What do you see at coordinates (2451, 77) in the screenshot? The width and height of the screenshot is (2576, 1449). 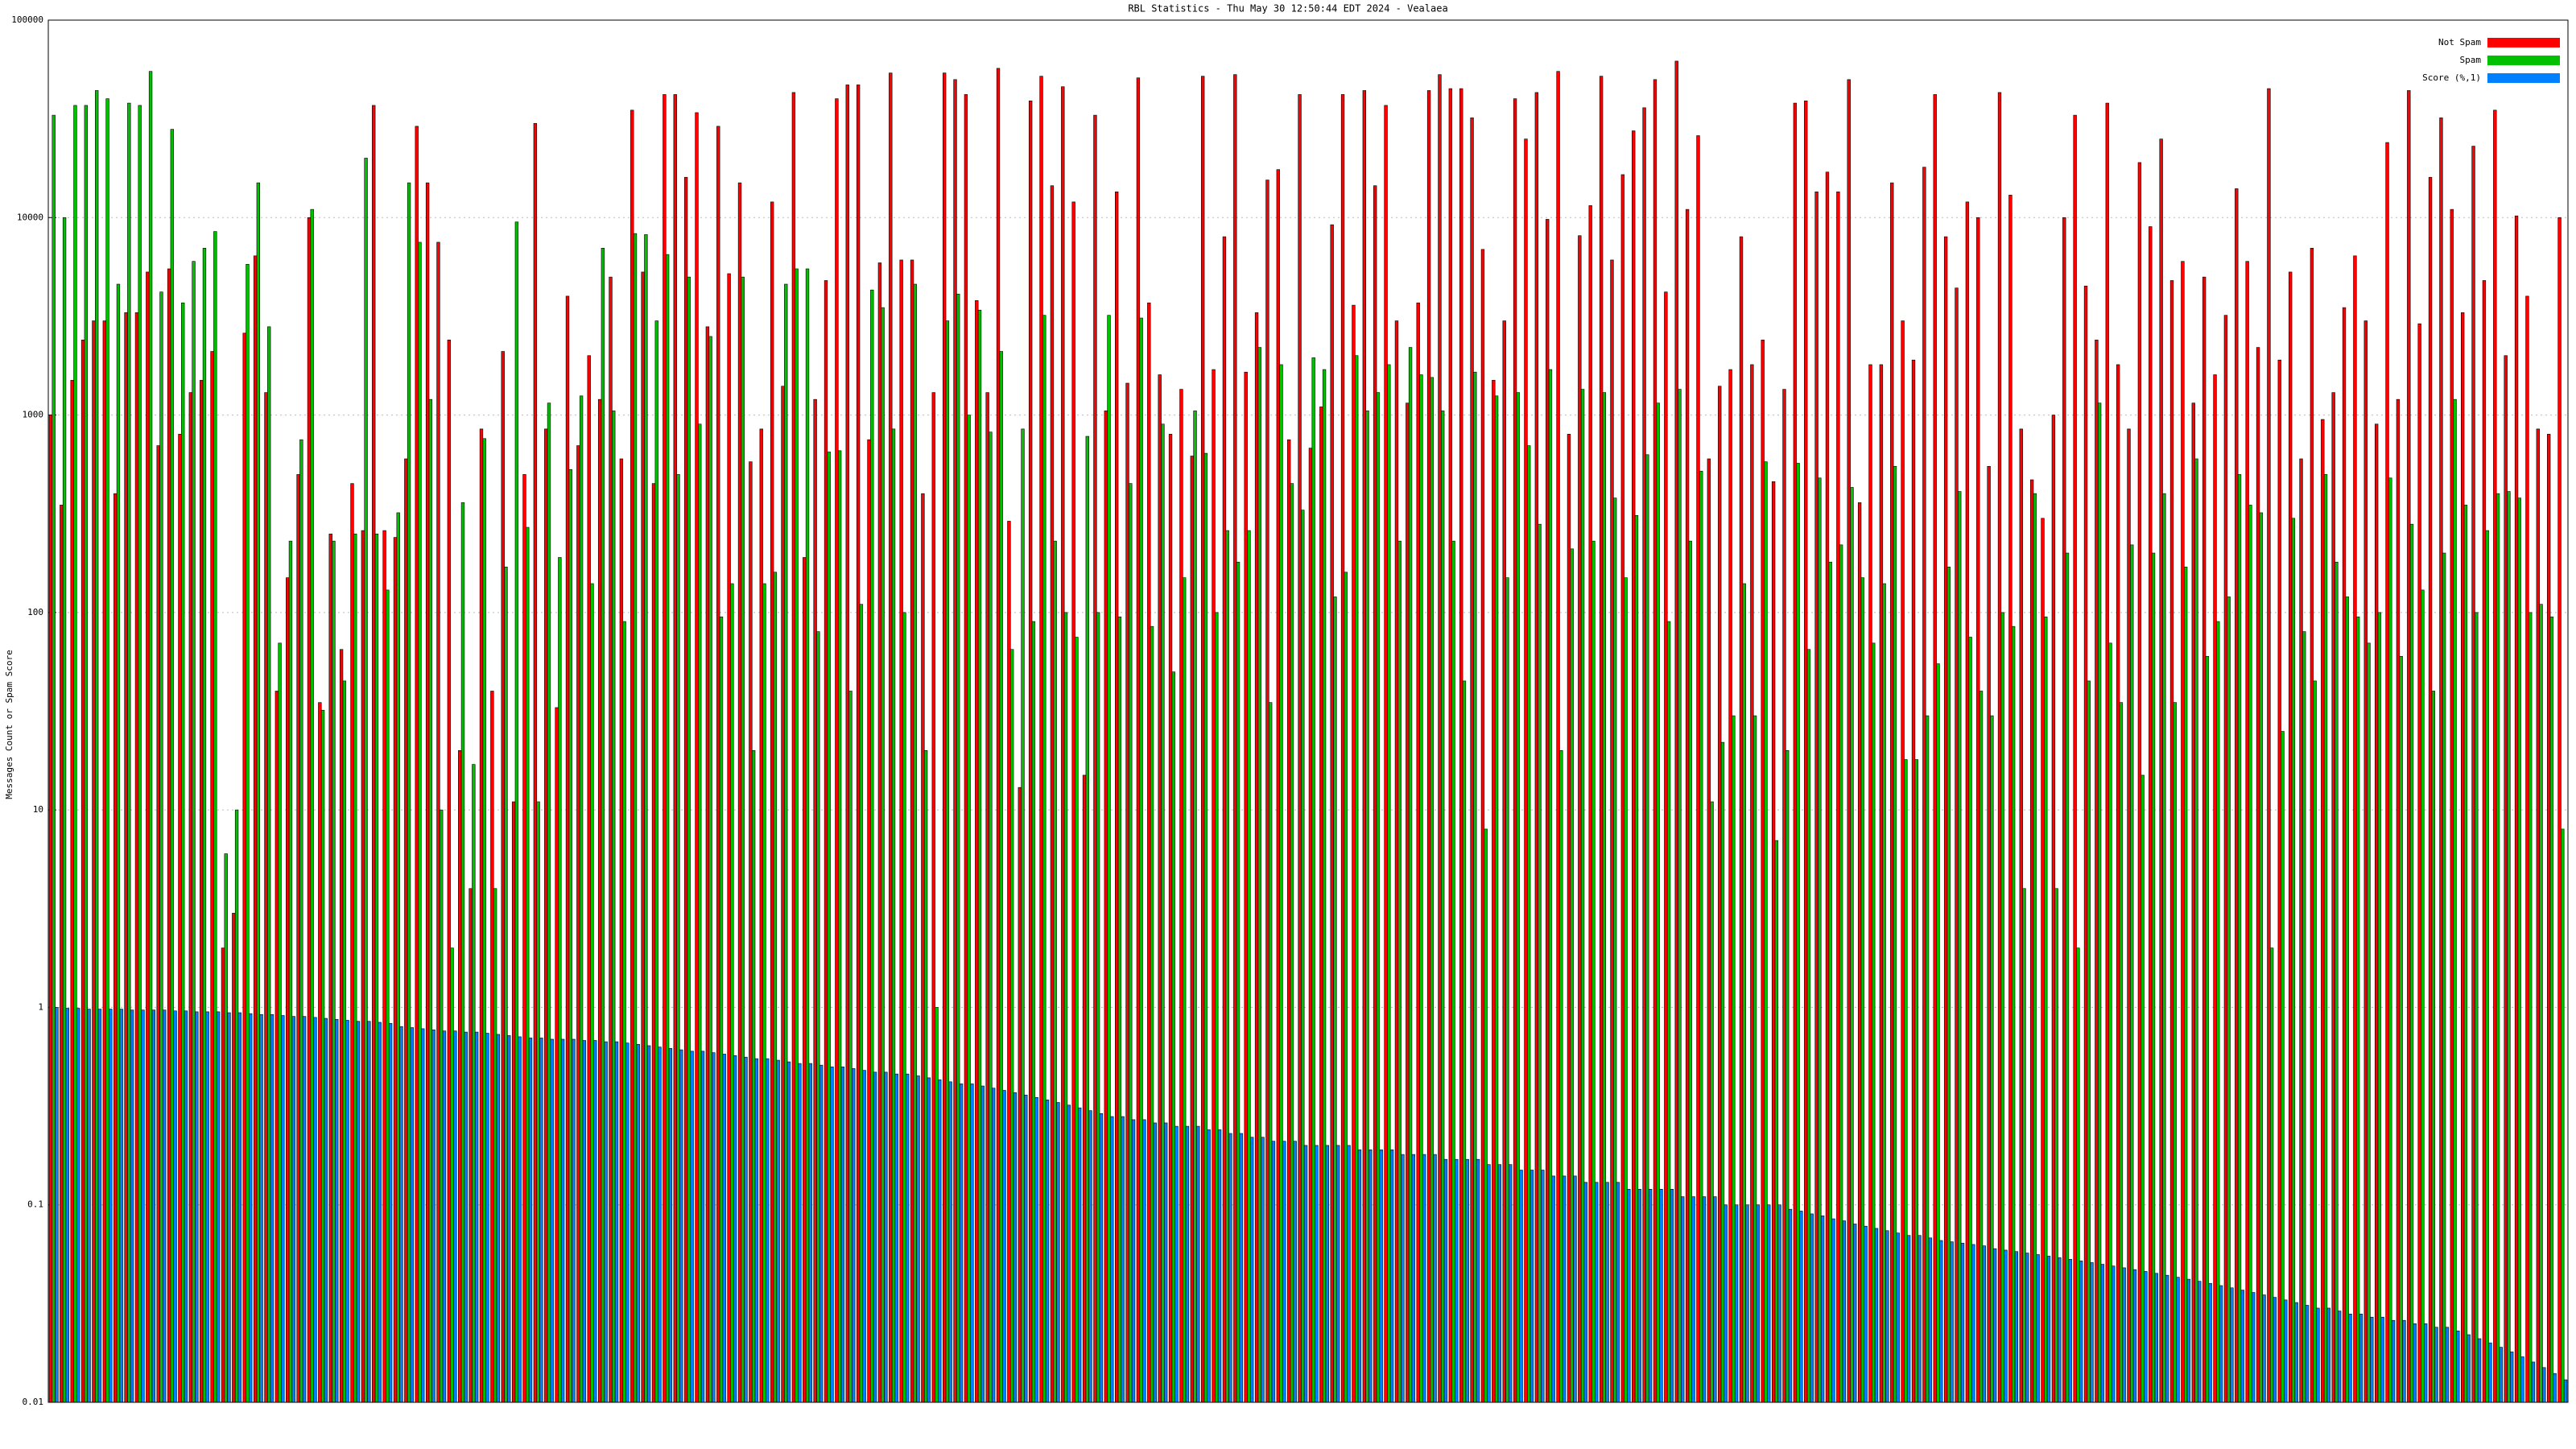 I see `legend-label: Score (%,1)` at bounding box center [2451, 77].